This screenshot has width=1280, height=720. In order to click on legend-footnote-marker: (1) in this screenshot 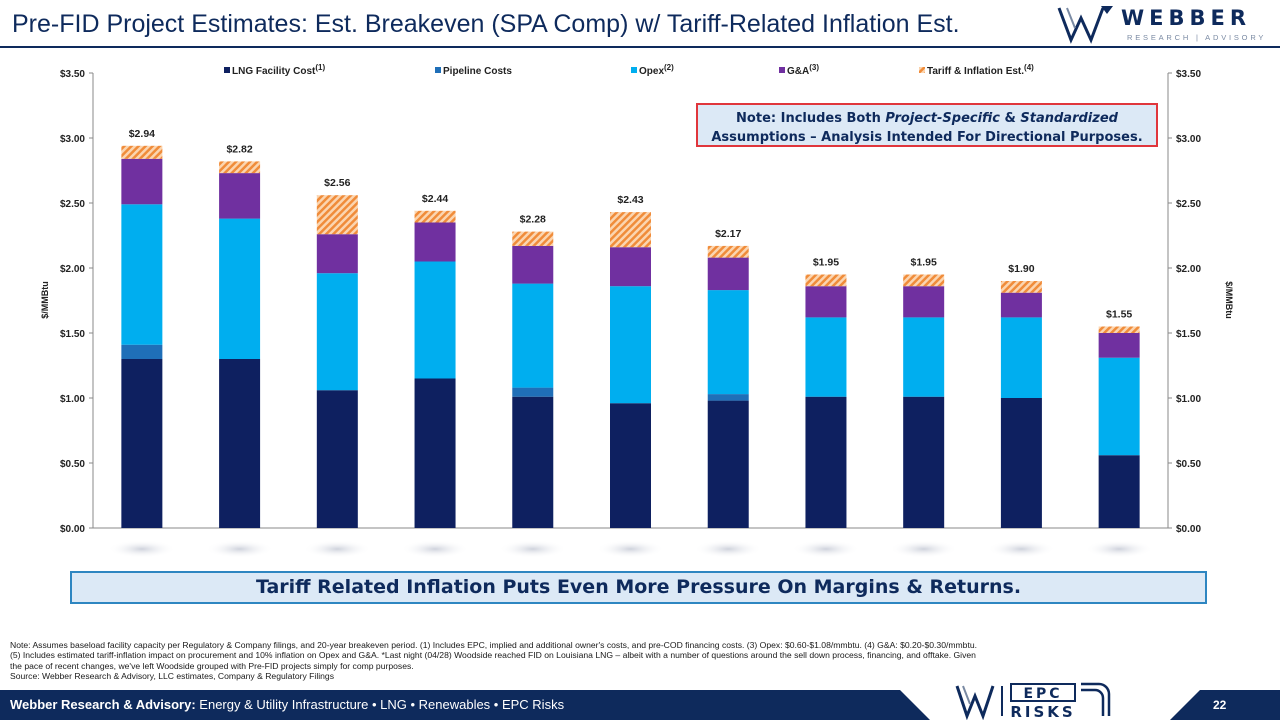, I will do `click(320, 67)`.